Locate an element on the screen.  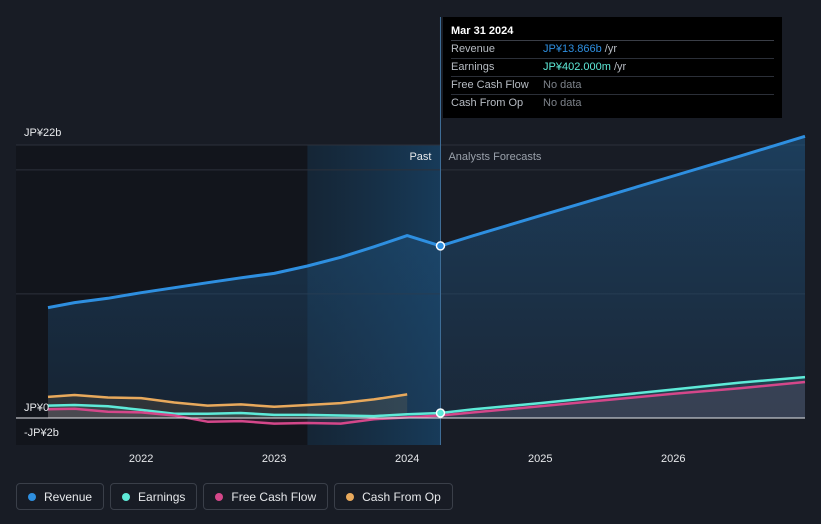
tooltip-value-number: JP¥402.000m is located at coordinates (577, 67).